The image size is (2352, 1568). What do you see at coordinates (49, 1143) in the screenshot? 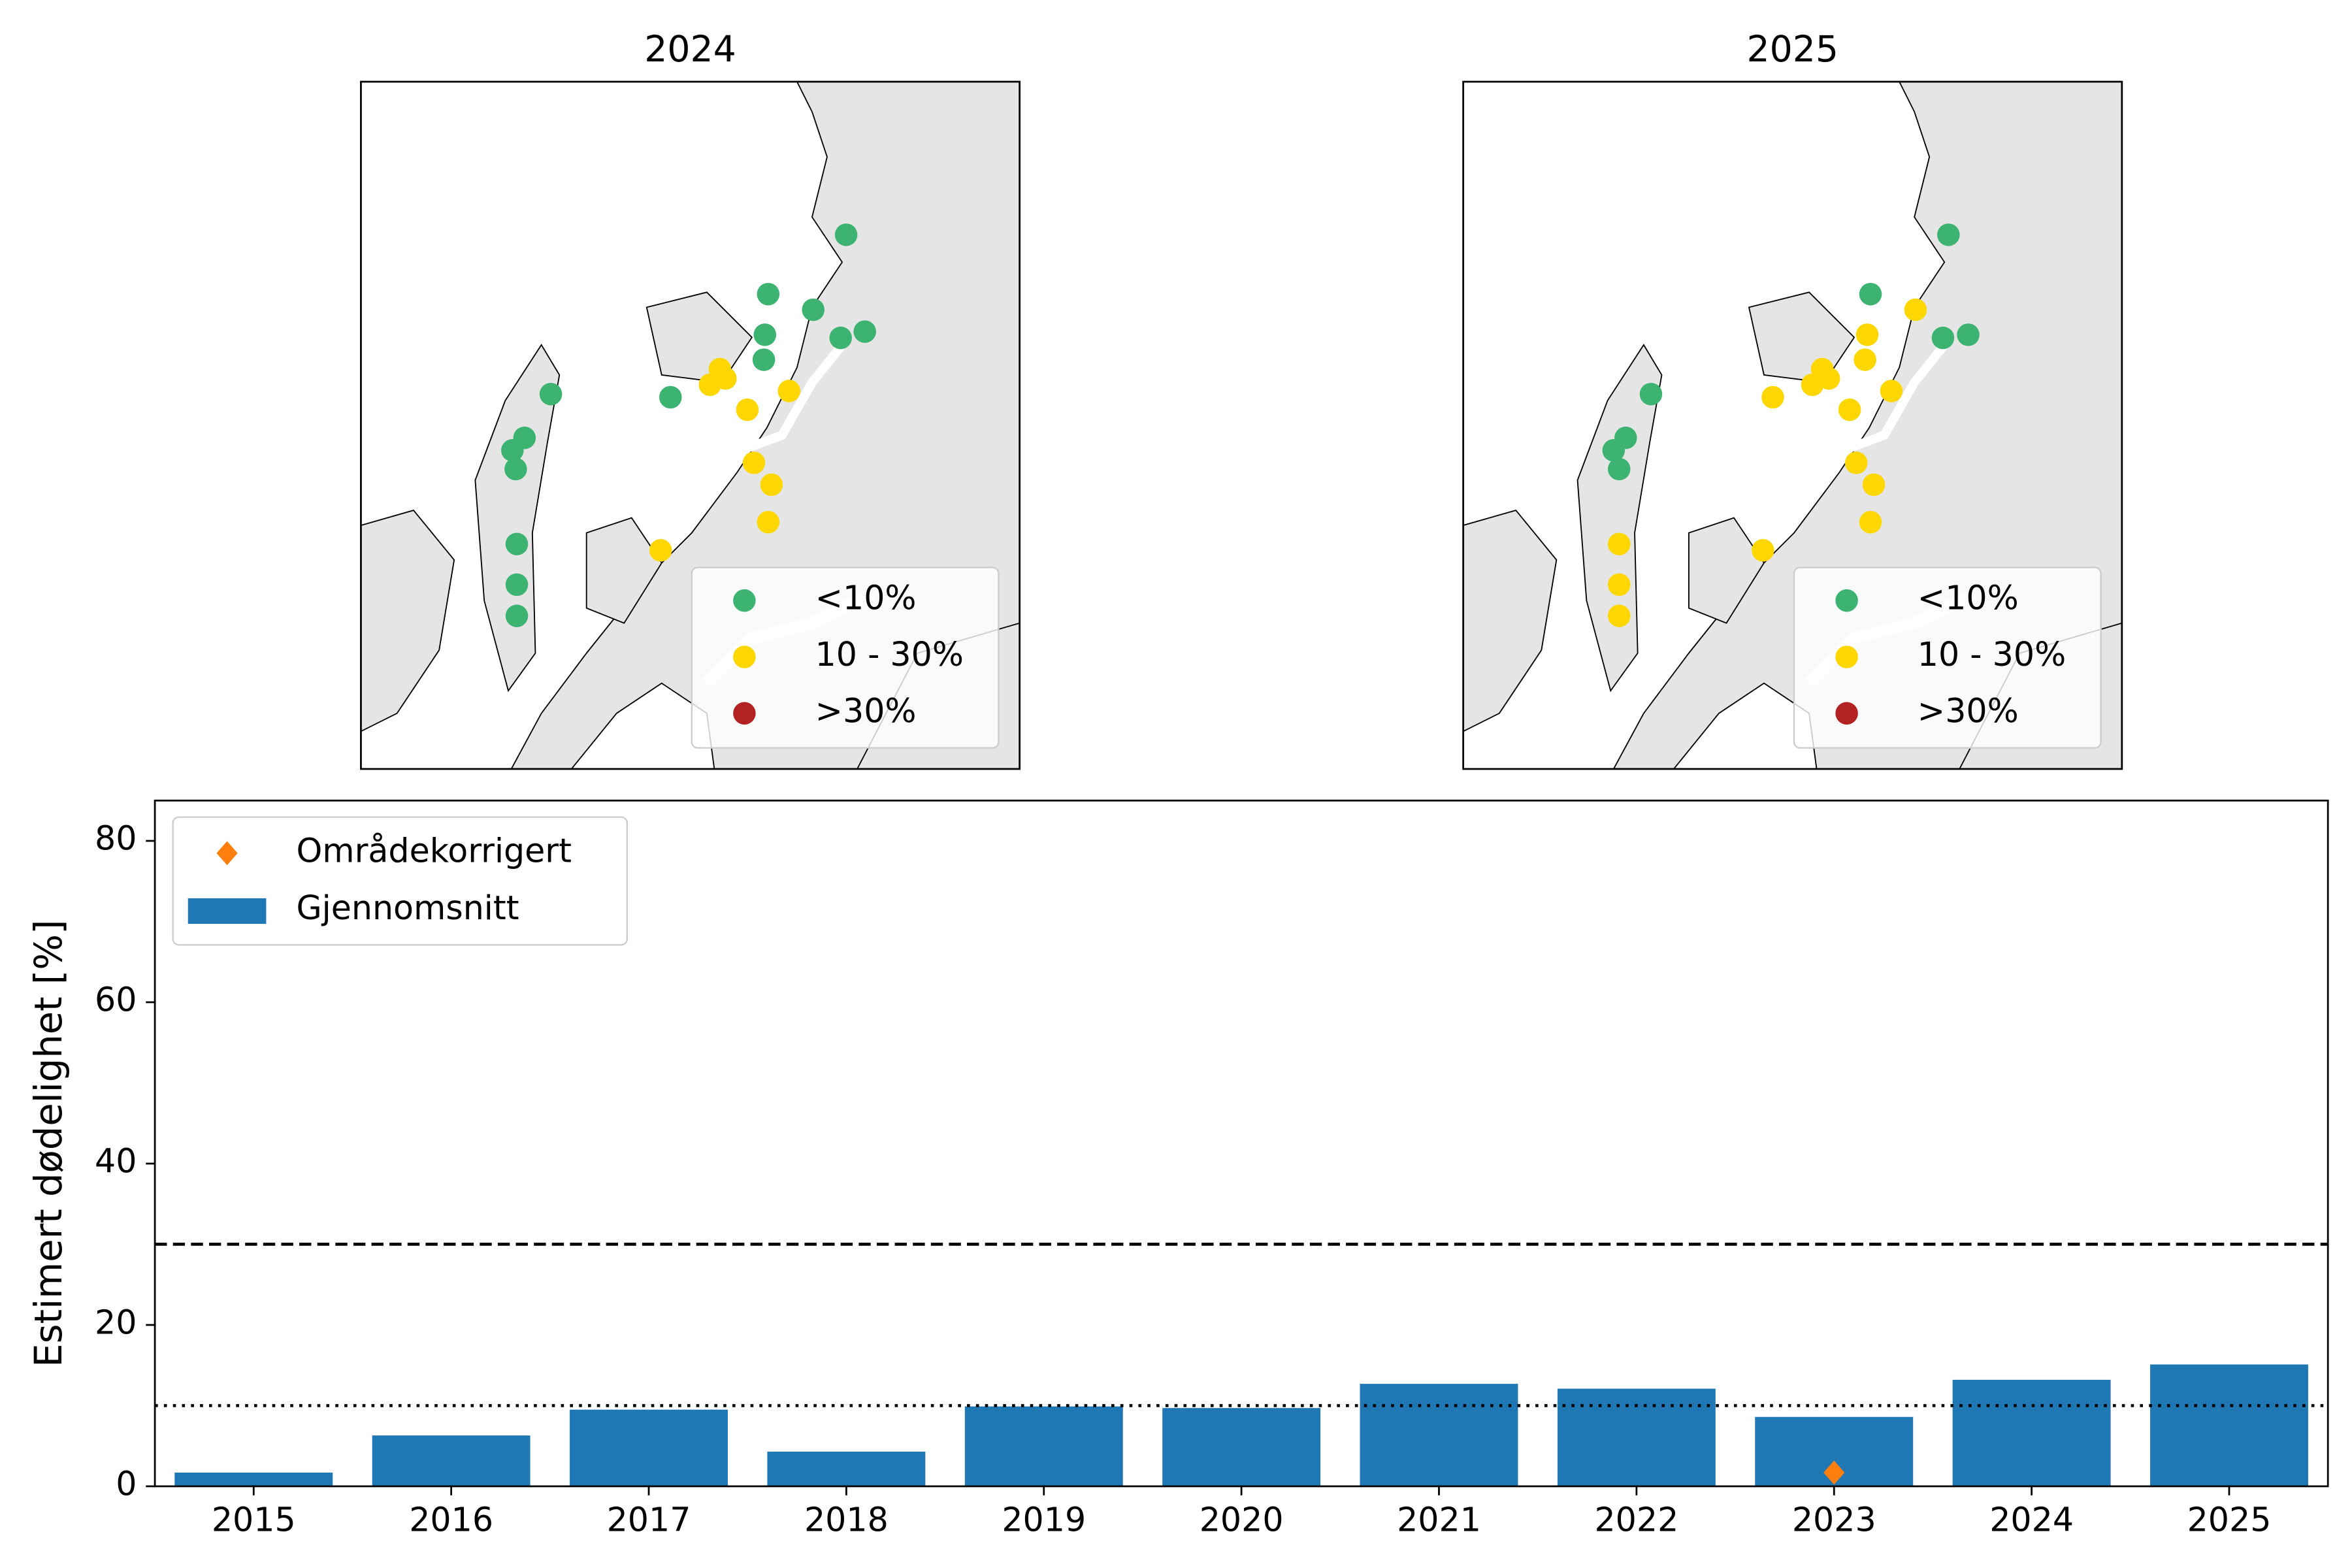
I see `y-axis-label: Estimert dødelighet [%]` at bounding box center [49, 1143].